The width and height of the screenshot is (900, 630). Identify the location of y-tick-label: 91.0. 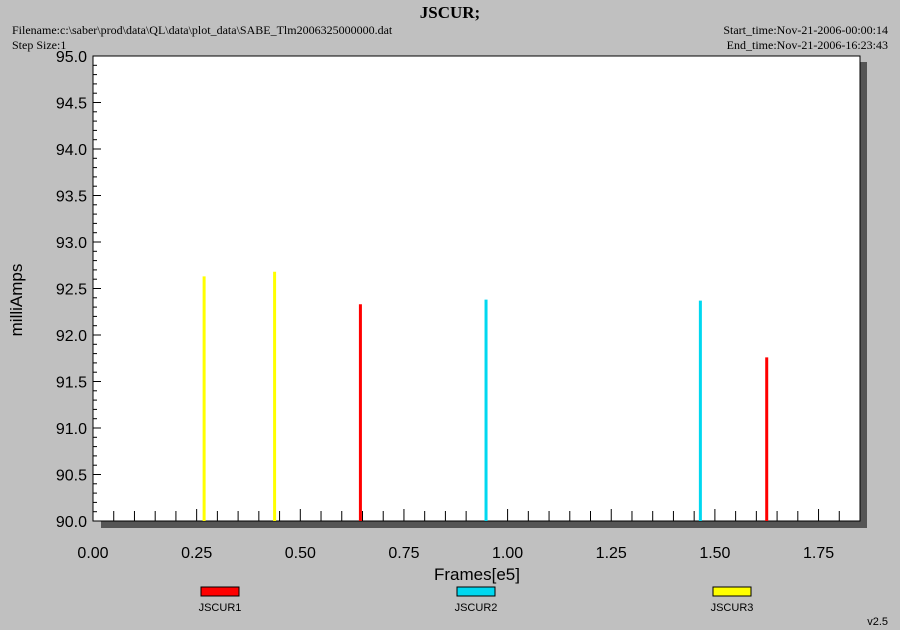
(71, 429).